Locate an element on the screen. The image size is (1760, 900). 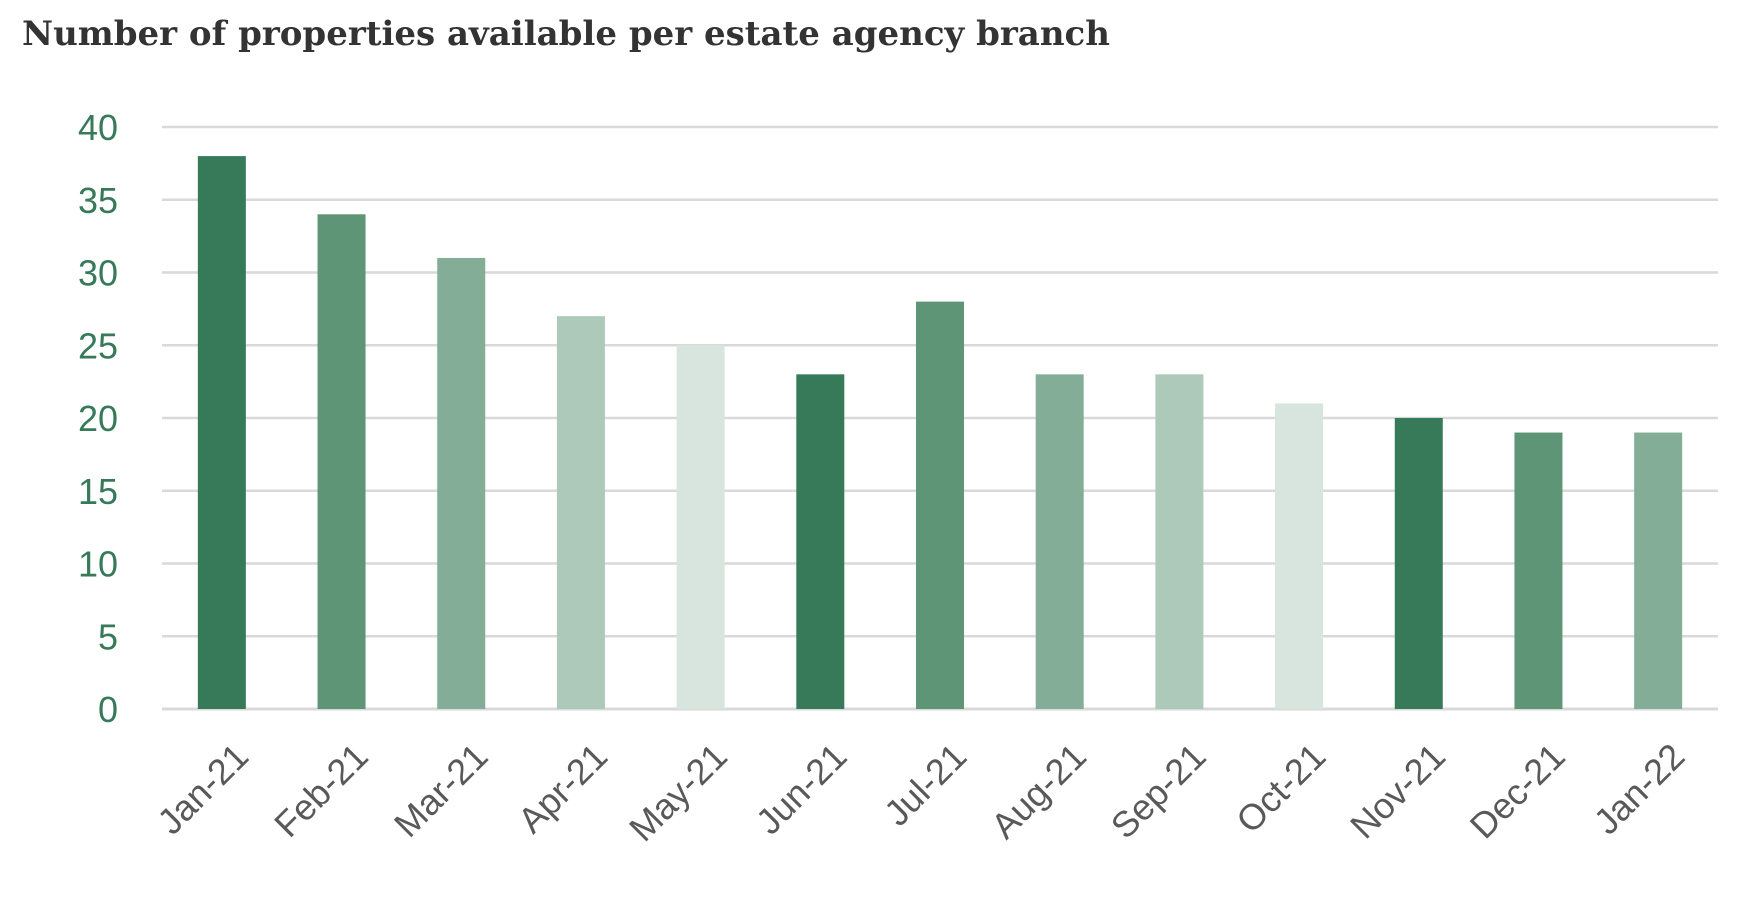
x-tick-label: Apr-21 is located at coordinates (562, 787).